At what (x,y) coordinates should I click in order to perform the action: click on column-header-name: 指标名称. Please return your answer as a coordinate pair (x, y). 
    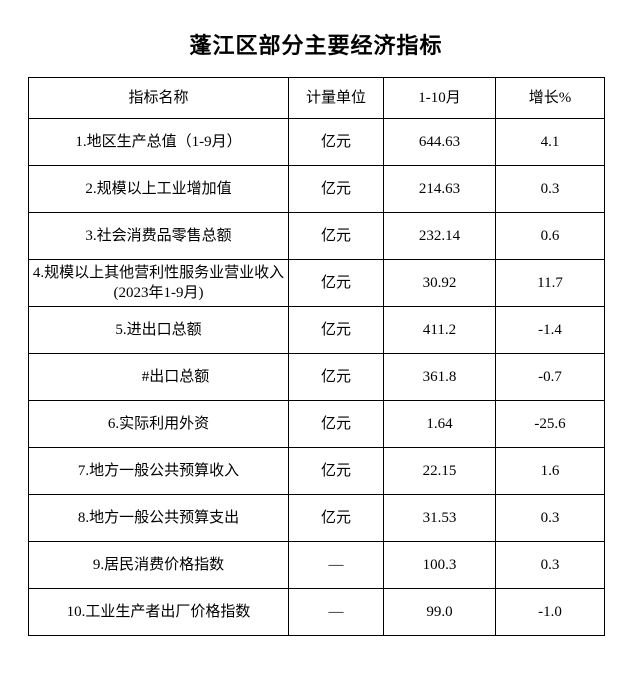
    Looking at the image, I should click on (158, 98).